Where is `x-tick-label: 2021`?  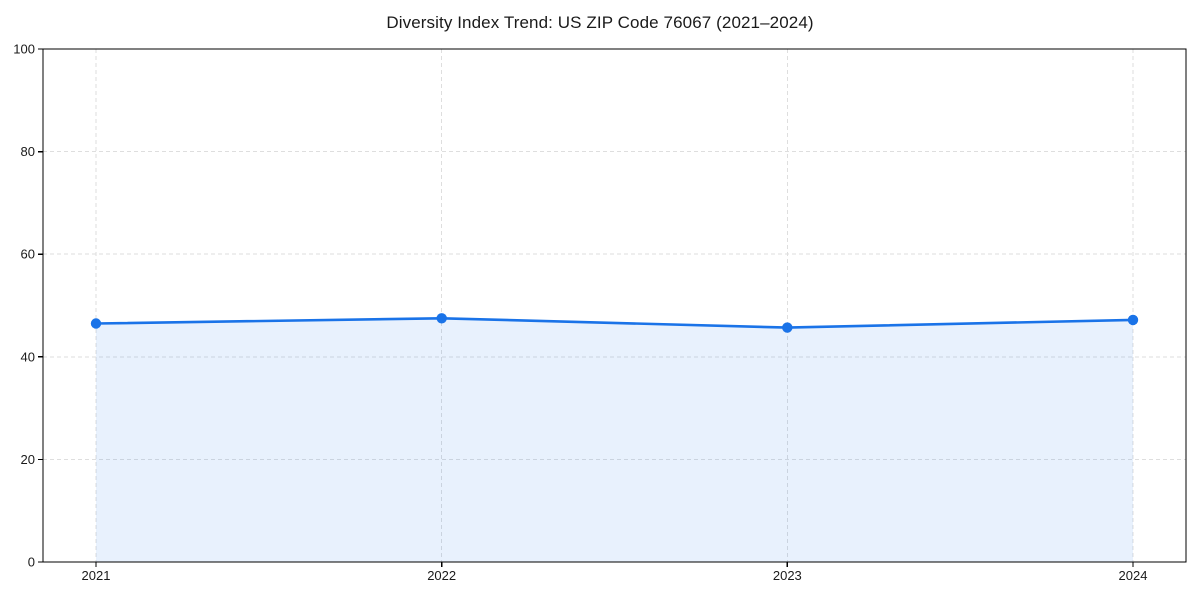
x-tick-label: 2021 is located at coordinates (96, 575).